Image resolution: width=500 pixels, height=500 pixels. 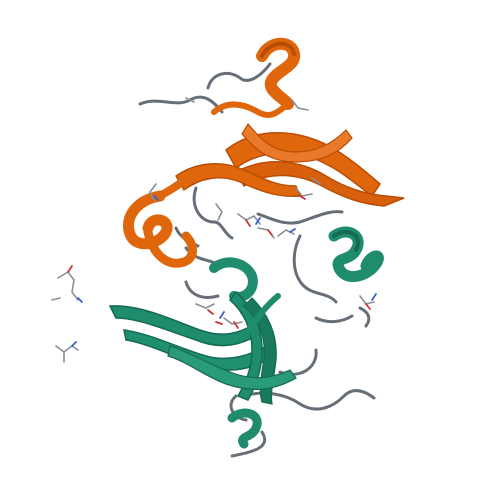 I want to click on chain-a-coil-lower, so click(x=170, y=247).